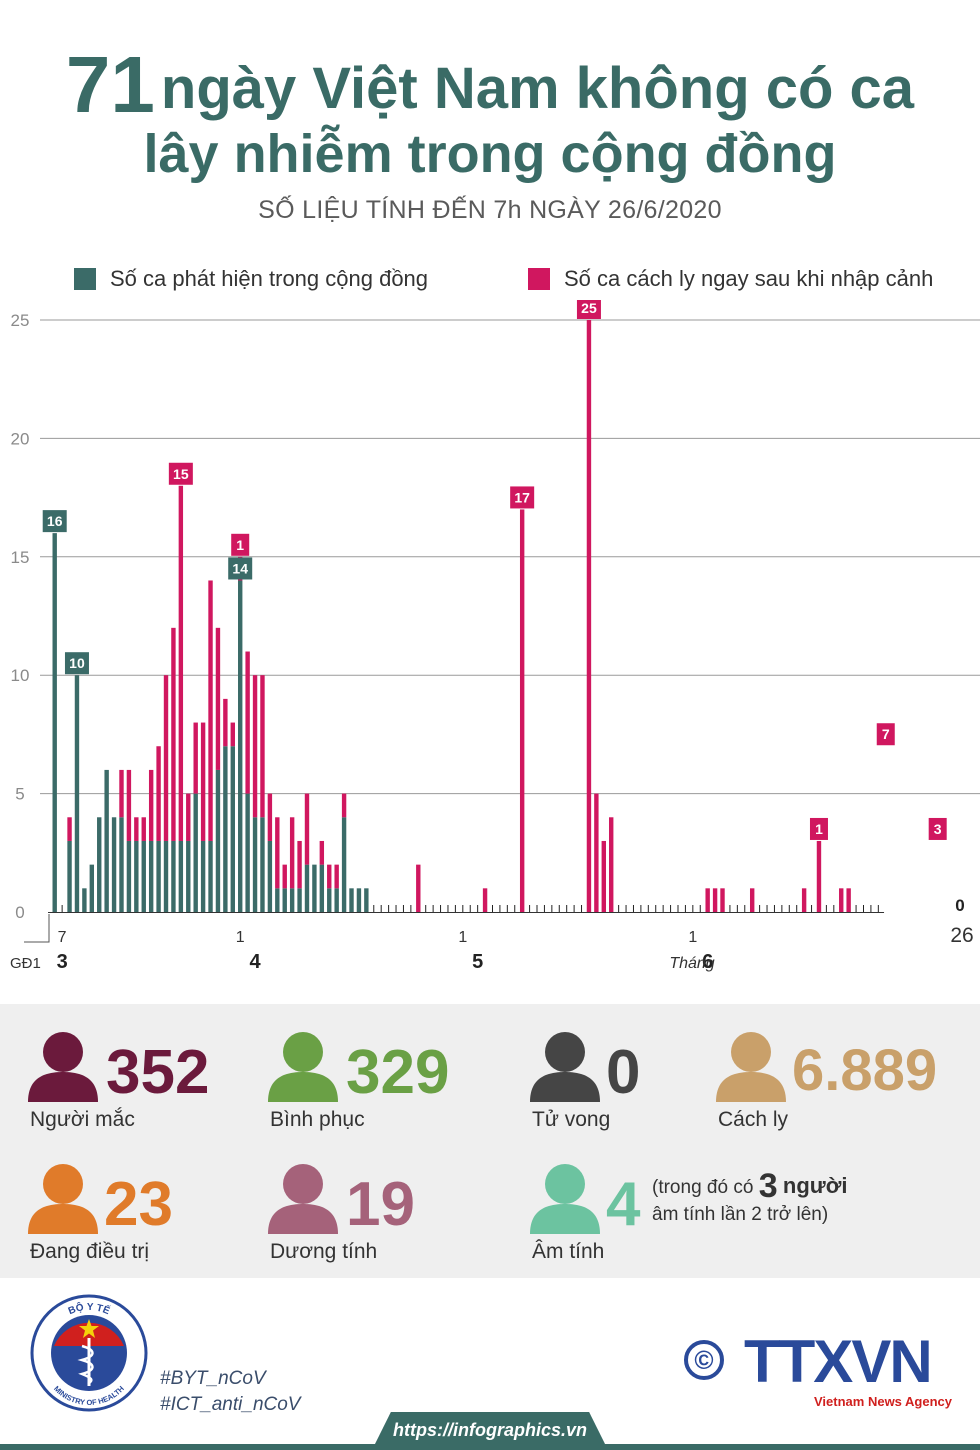  Describe the element at coordinates (692, 937) in the screenshot. I see `x-tick-label: 1` at that location.